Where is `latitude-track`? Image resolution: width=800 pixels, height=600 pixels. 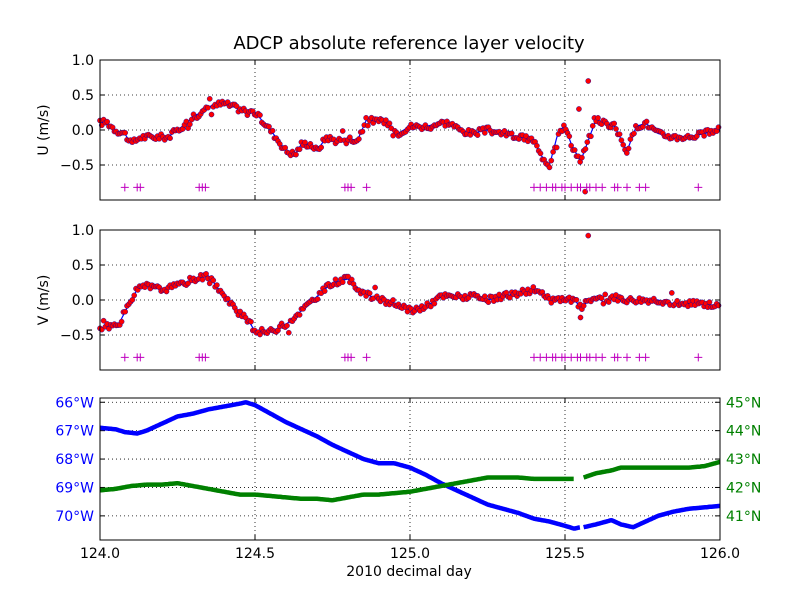 latitude-track is located at coordinates (652, 469).